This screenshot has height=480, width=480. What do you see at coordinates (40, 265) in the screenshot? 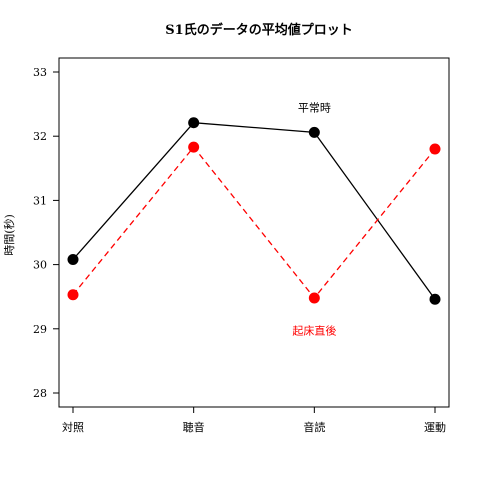
I see `y-tick-label: 30` at bounding box center [40, 265].